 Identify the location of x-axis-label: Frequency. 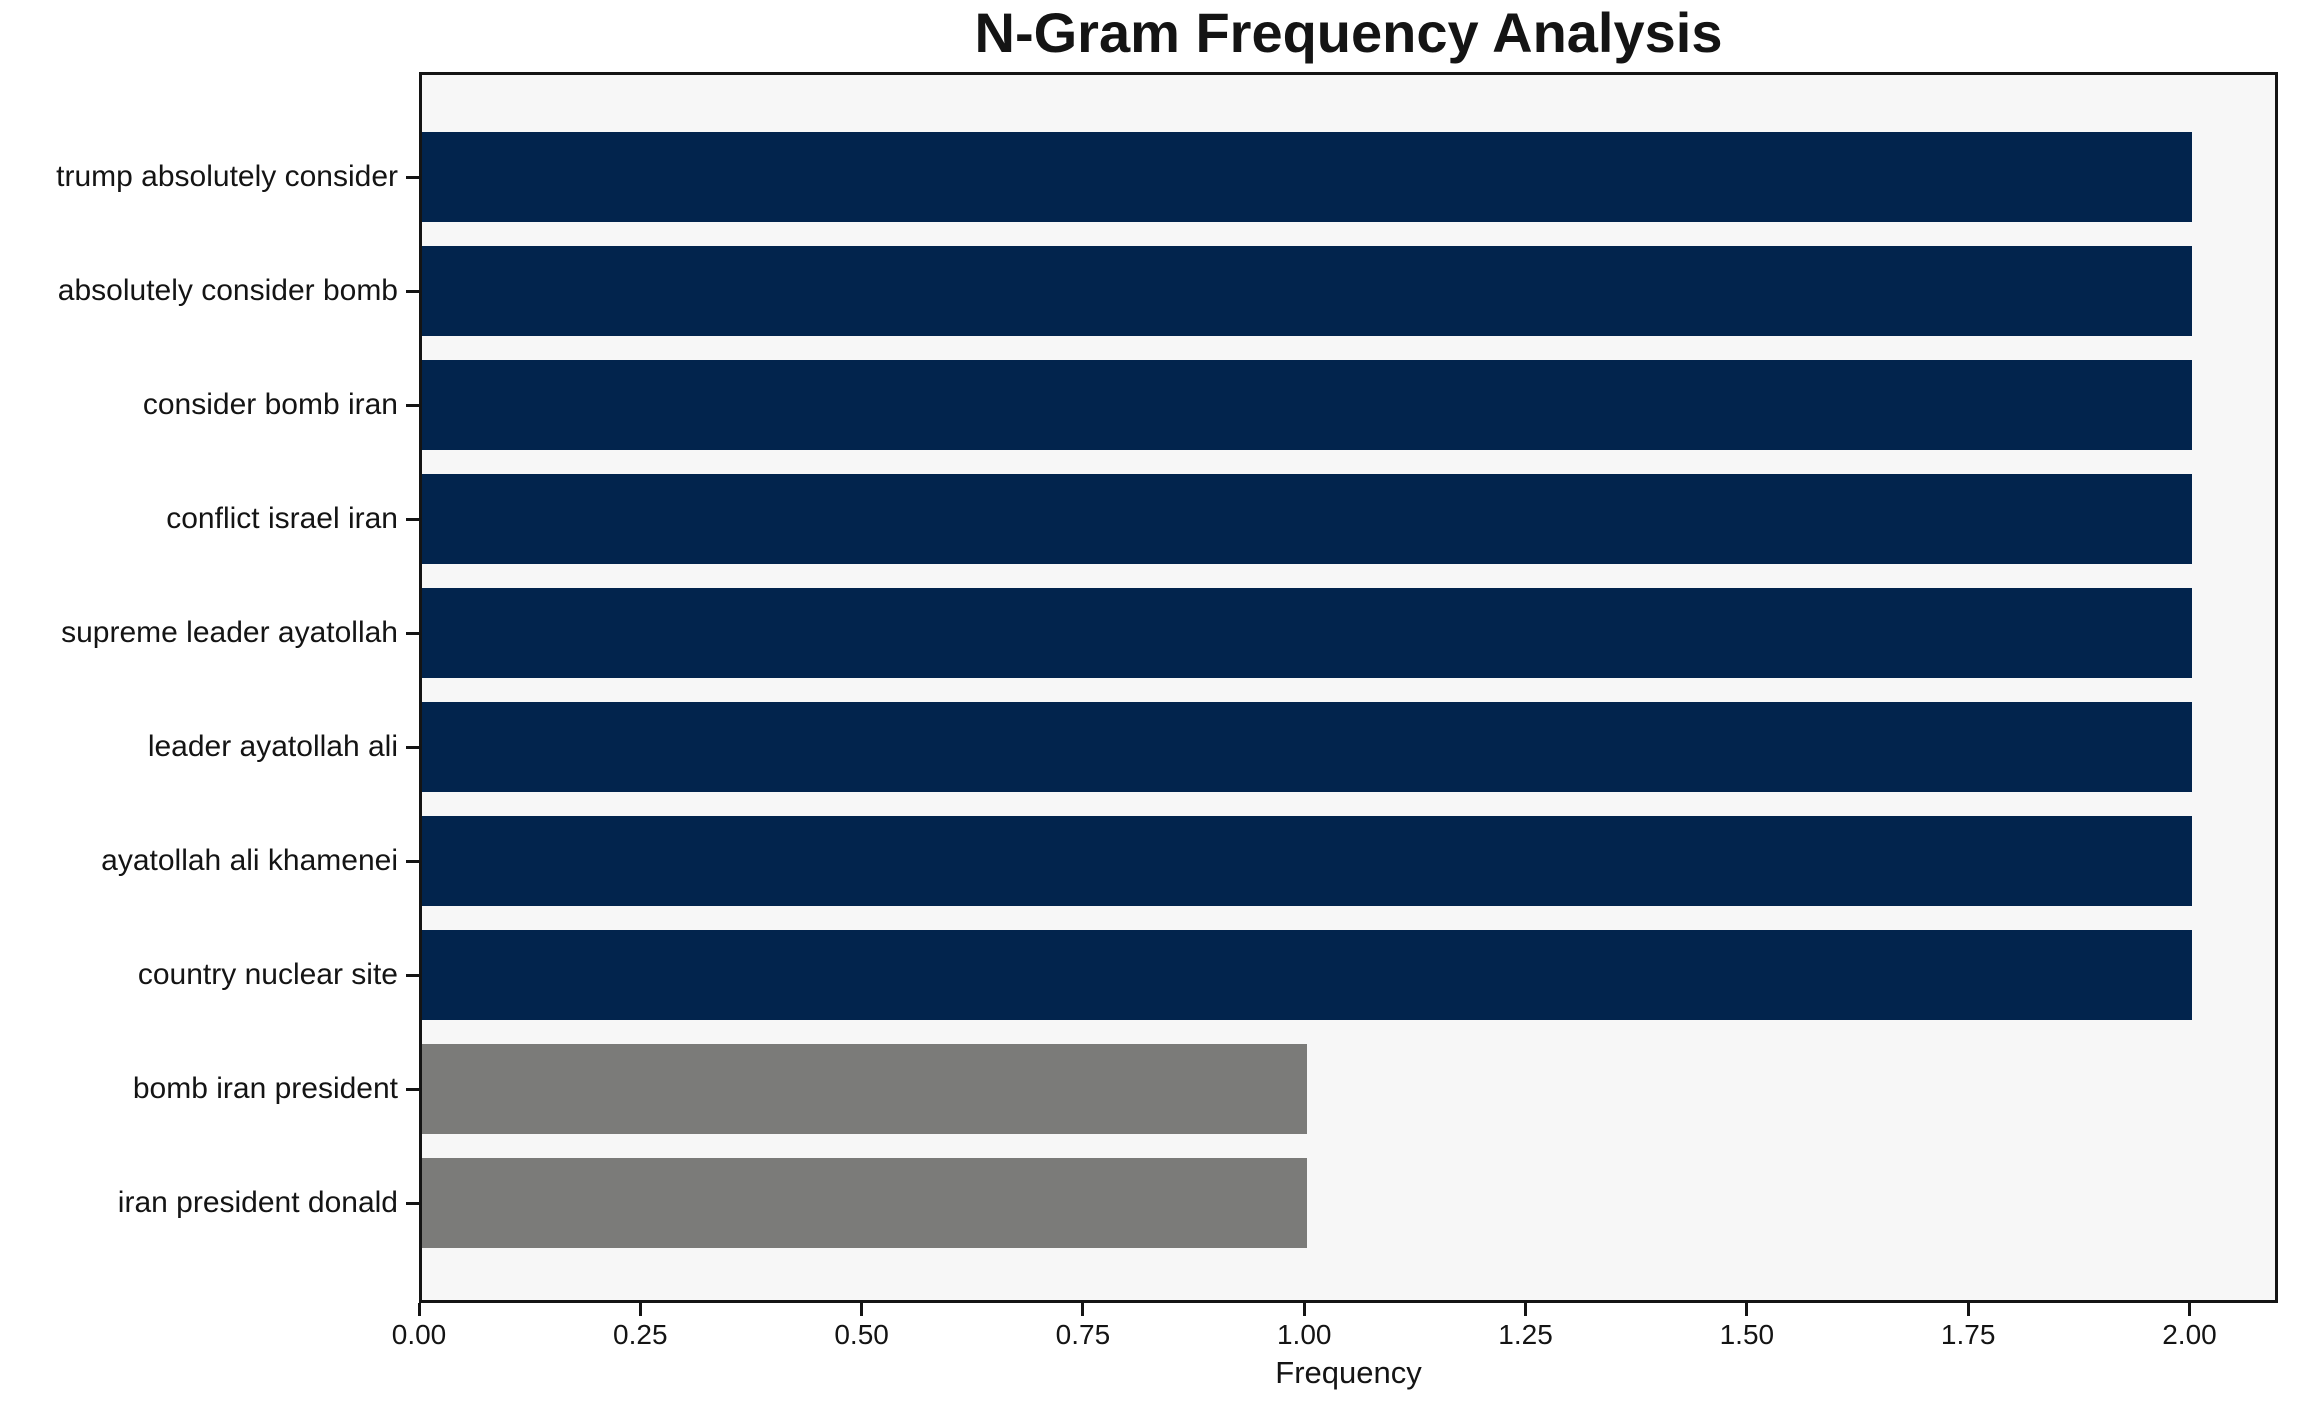
(1348, 1372).